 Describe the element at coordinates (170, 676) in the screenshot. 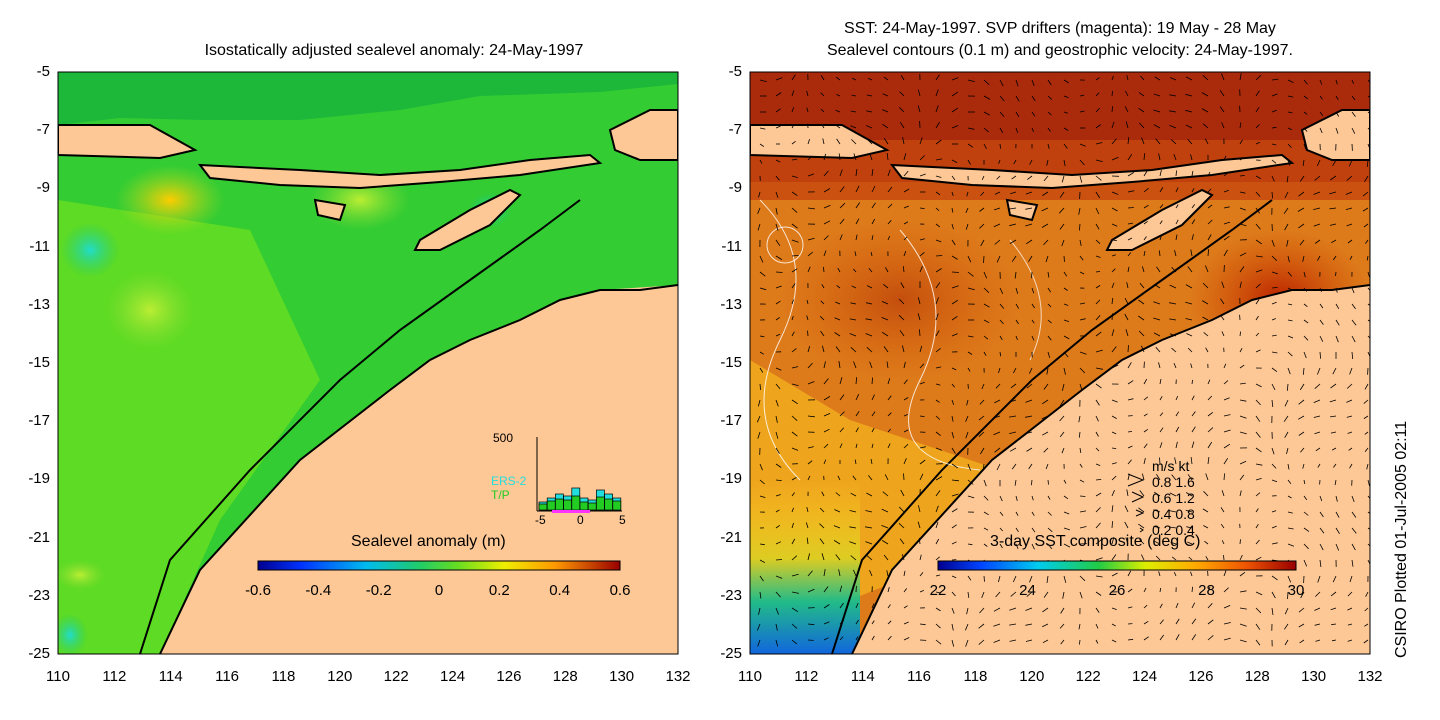

I see `x-tick-label-left: 114` at that location.